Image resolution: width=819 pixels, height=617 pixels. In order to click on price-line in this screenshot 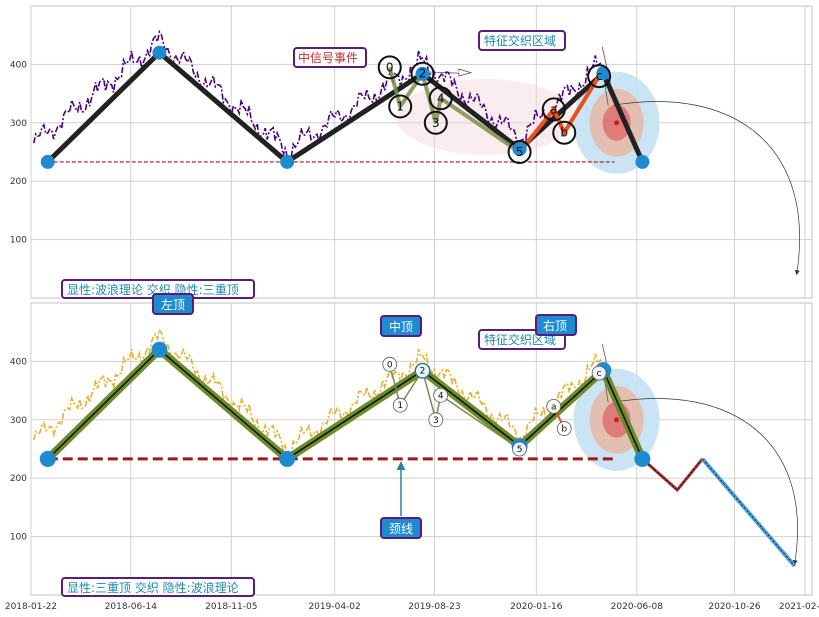, I will do `click(317, 95)`.